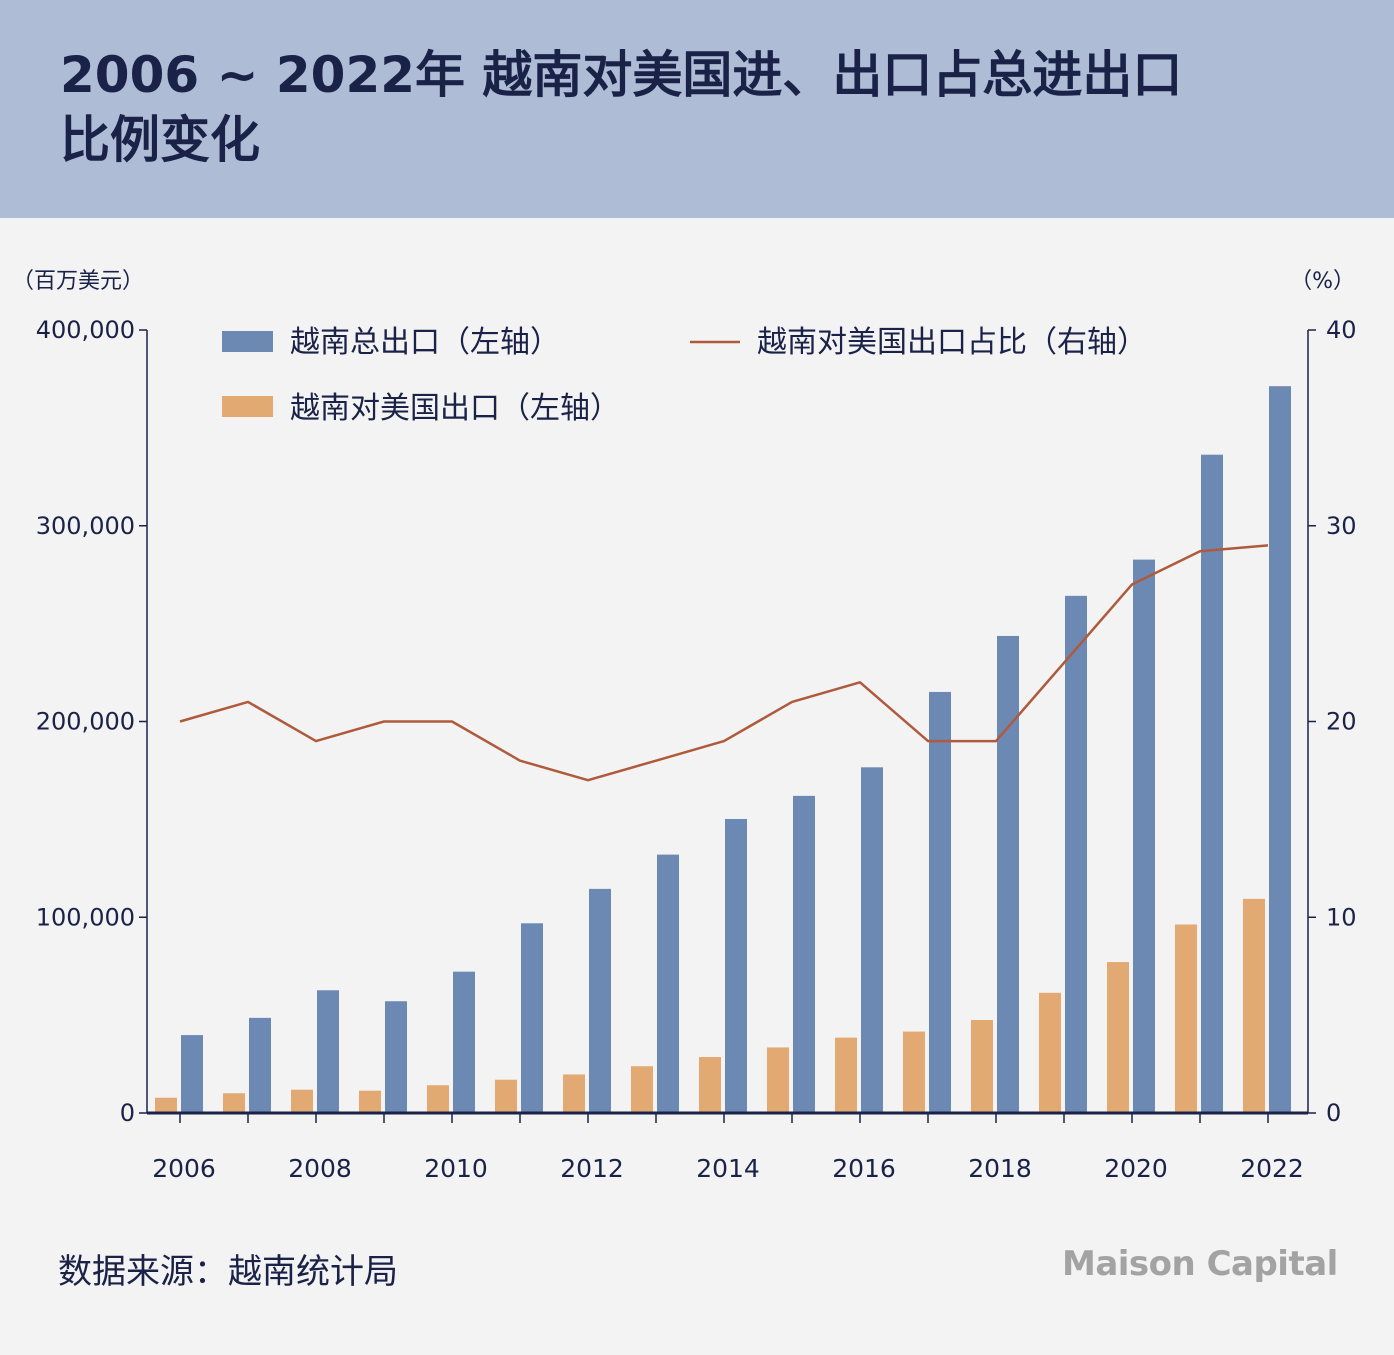 This screenshot has height=1355, width=1394. What do you see at coordinates (160, 140) in the screenshot?
I see `page-title-line2: 比例变化` at bounding box center [160, 140].